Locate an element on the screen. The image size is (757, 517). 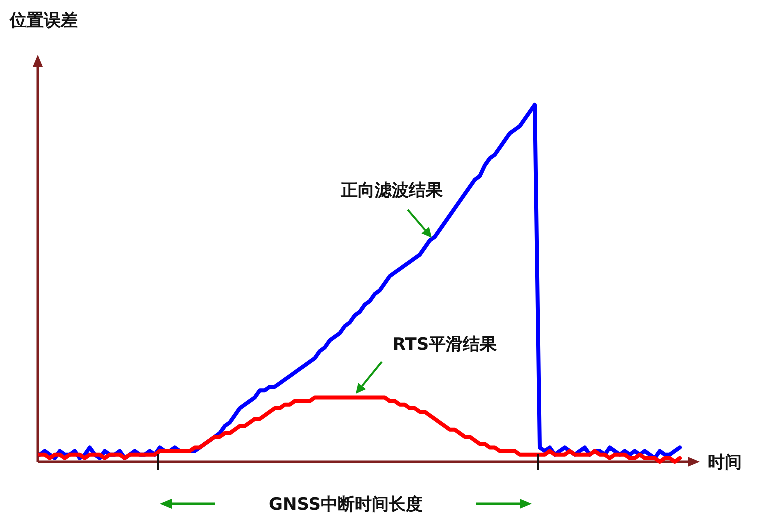
text: GNSS中断时间长度 is located at coordinates (346, 505).